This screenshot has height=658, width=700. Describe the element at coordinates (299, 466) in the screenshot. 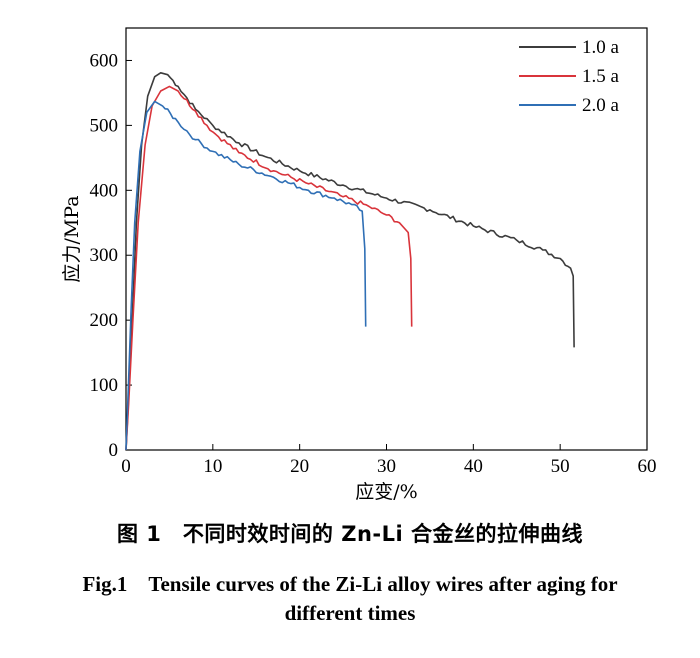

I see `x-tick-label: 20` at that location.